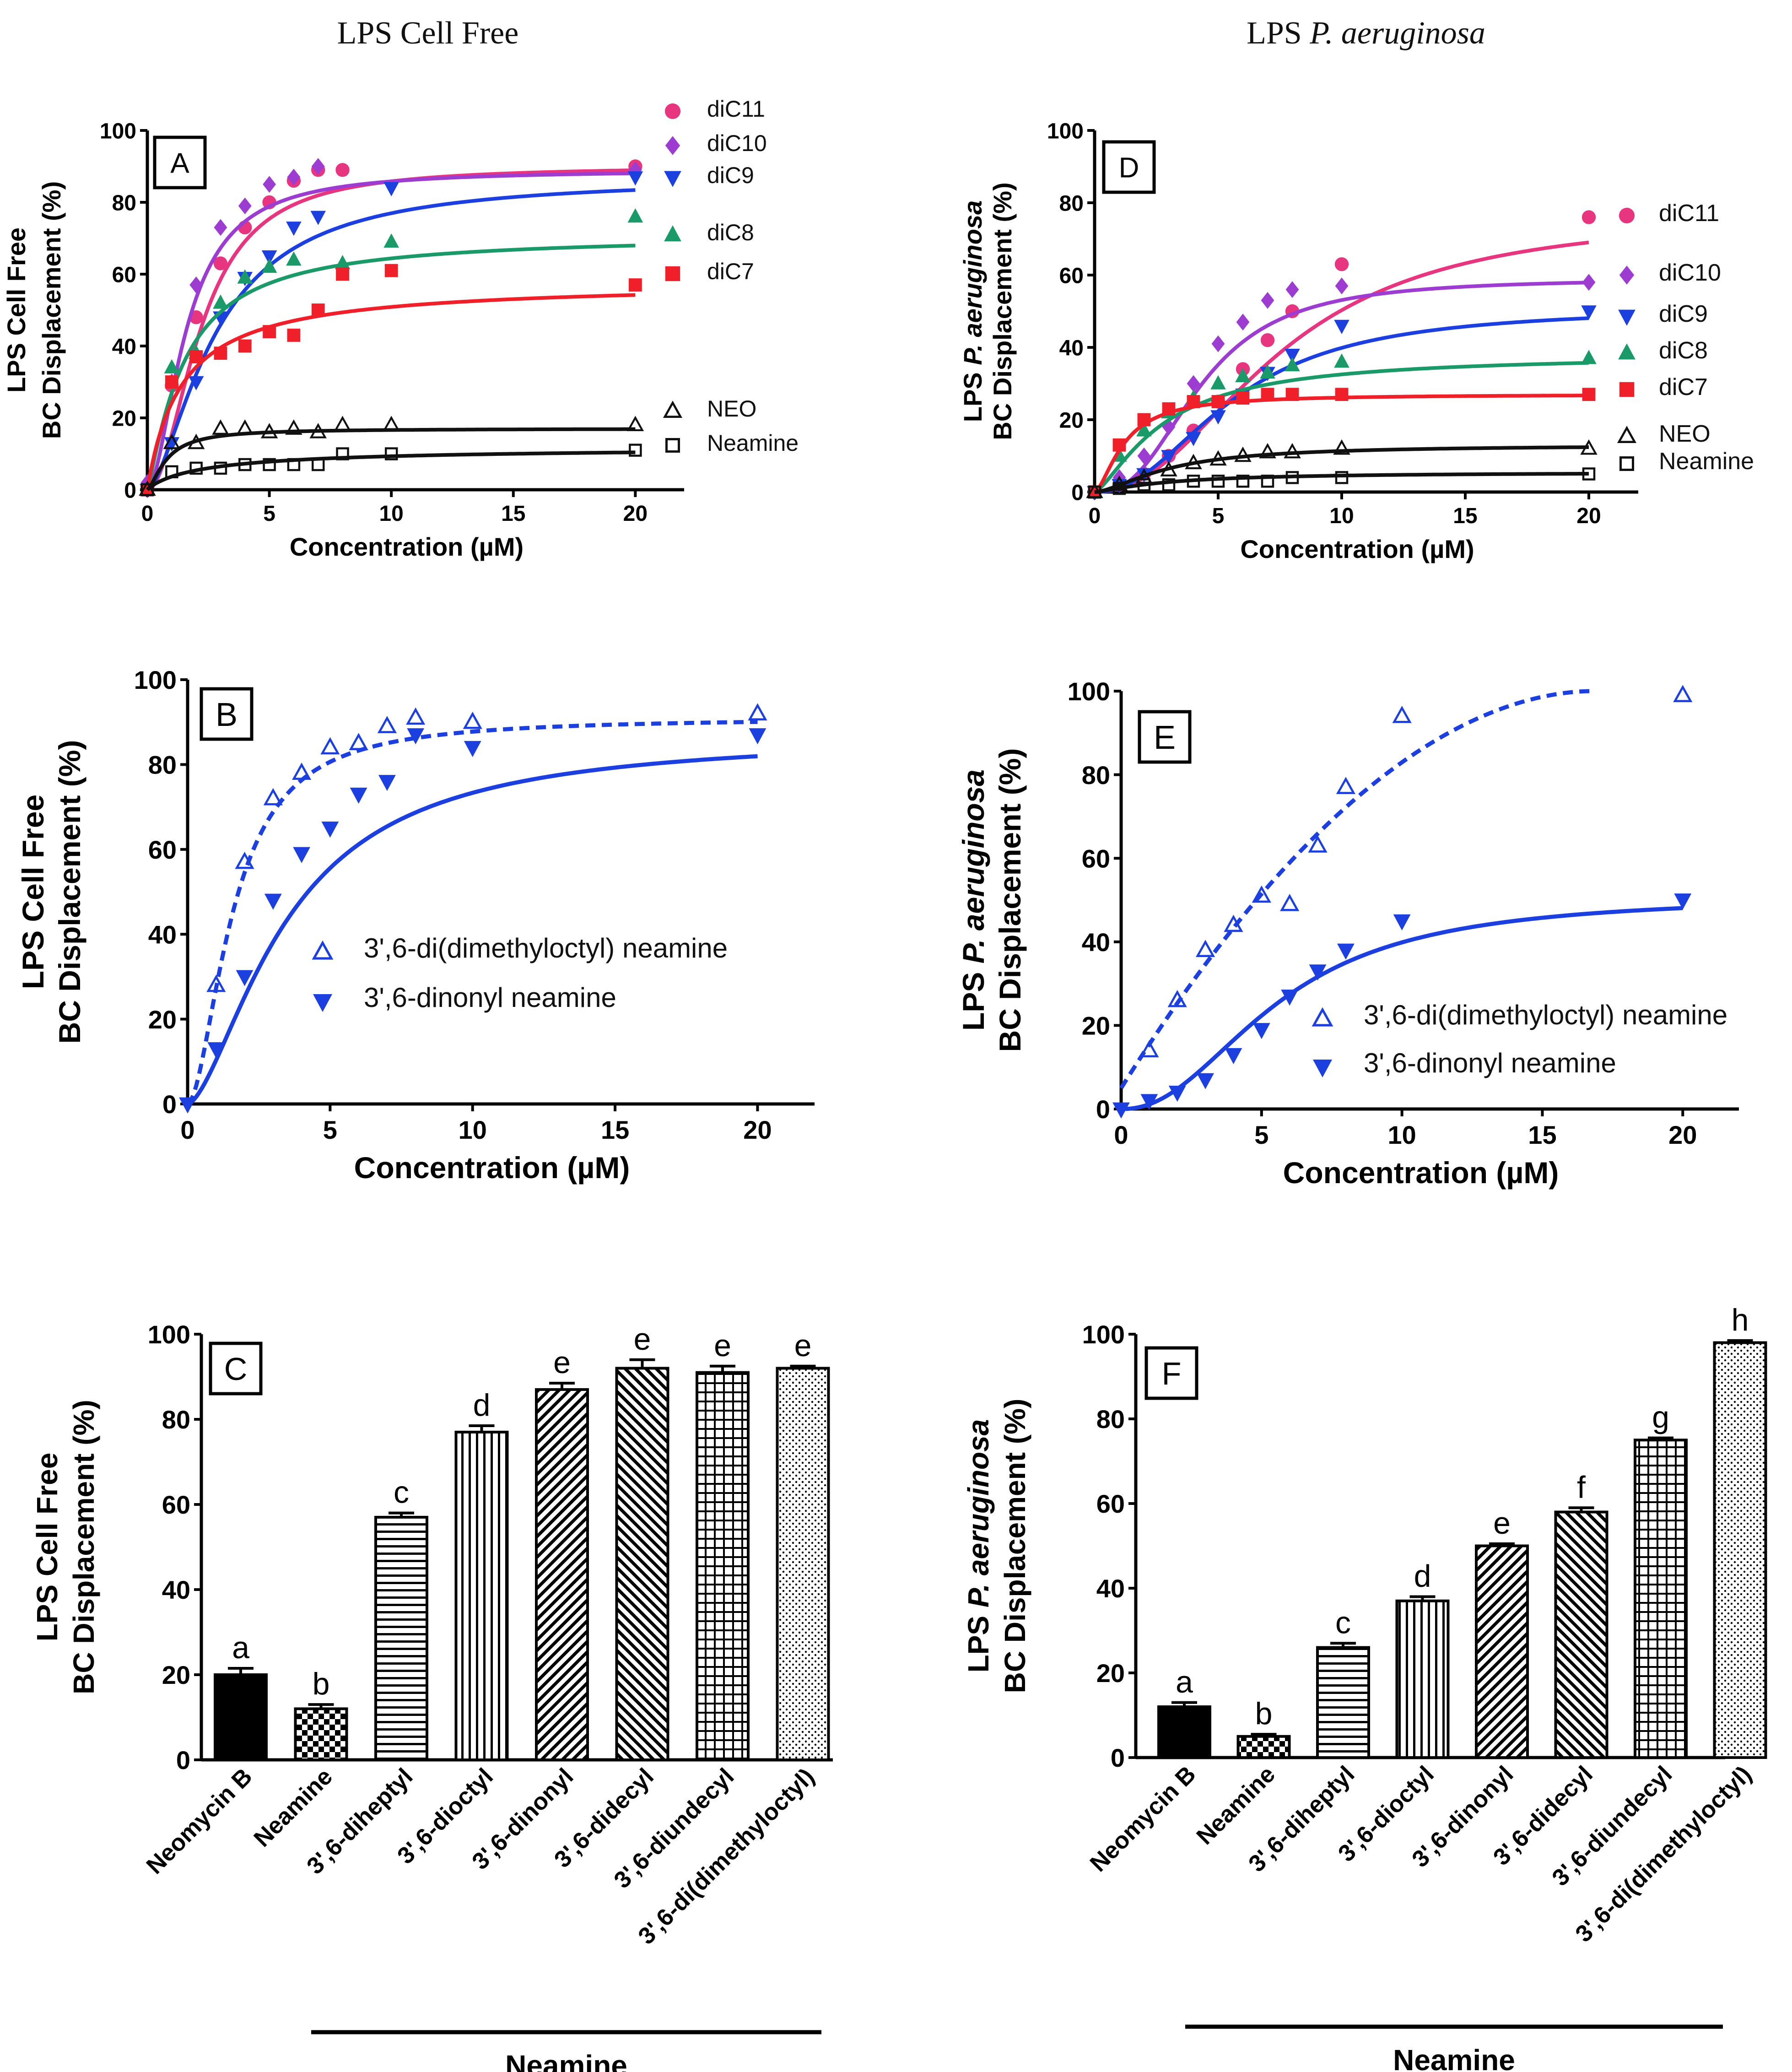 The width and height of the screenshot is (1792, 2072). I want to click on series-dic7: diC7, so click(447, 378).